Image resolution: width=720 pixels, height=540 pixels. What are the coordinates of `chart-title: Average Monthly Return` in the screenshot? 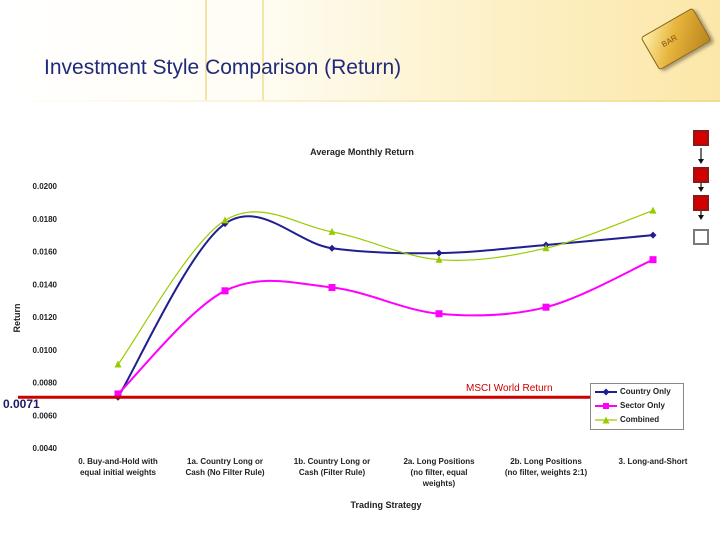 It's located at (362, 152).